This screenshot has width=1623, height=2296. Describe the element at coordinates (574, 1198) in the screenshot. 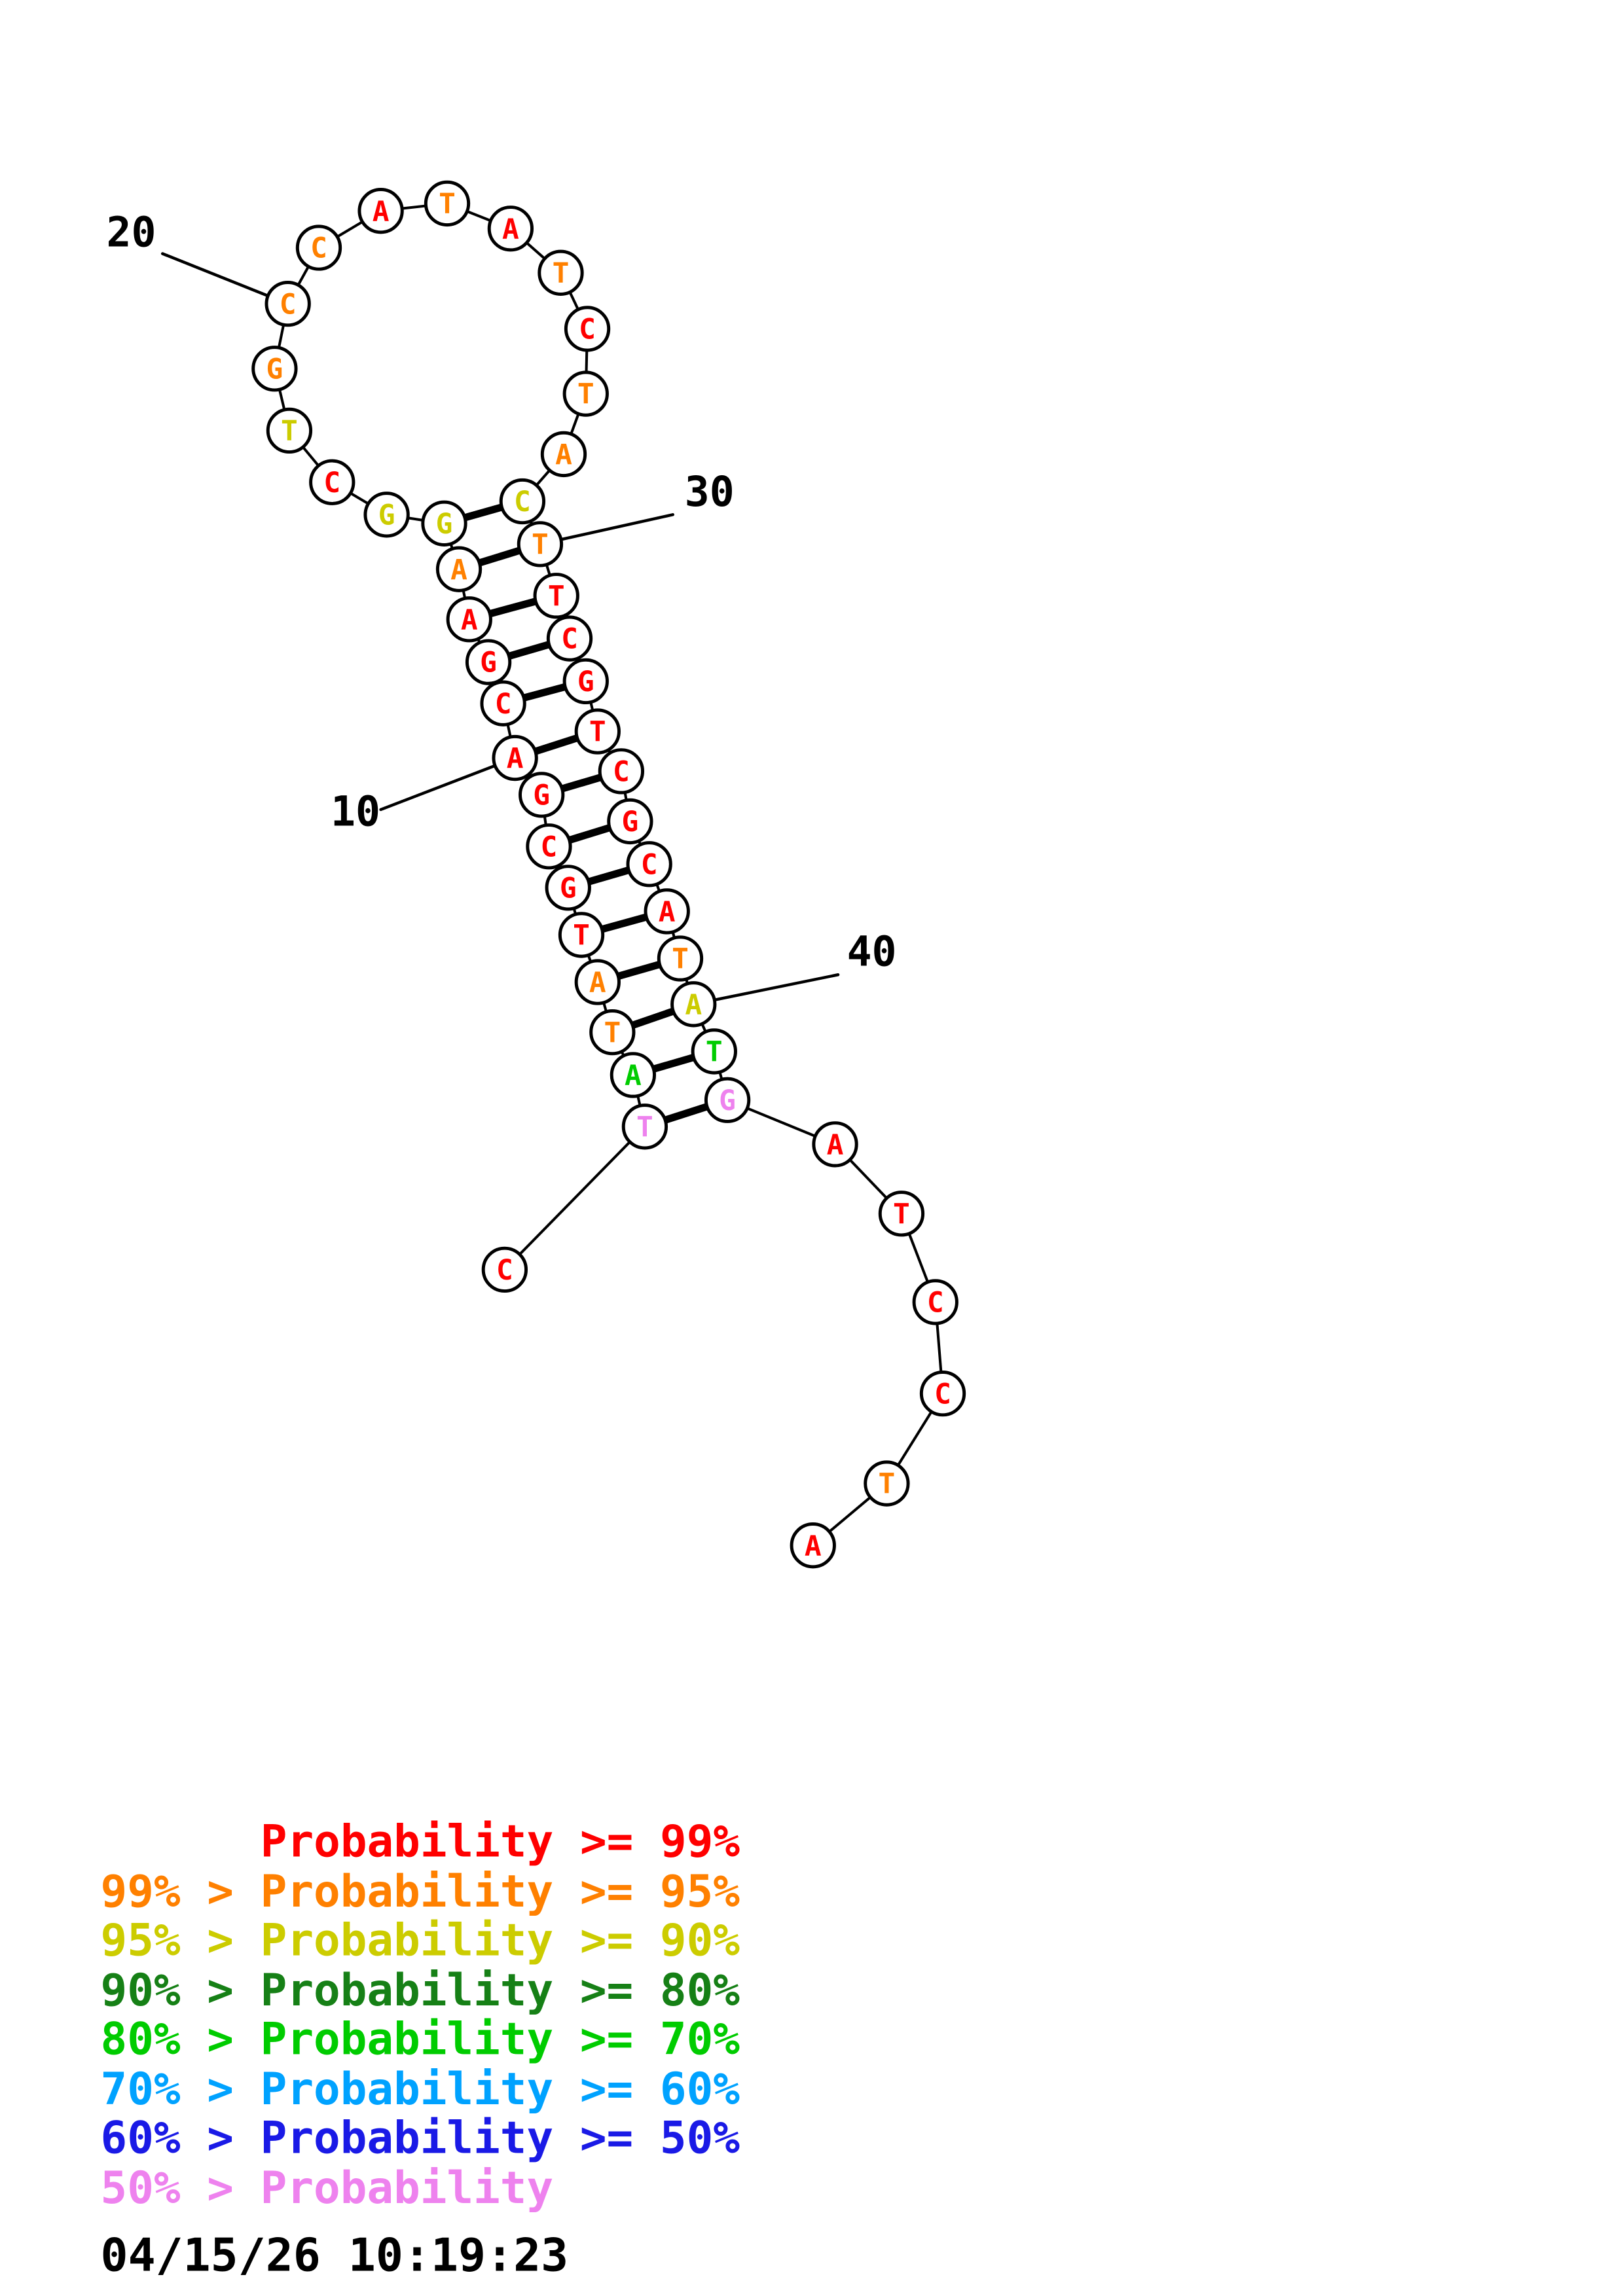

I see `backbone-line` at that location.